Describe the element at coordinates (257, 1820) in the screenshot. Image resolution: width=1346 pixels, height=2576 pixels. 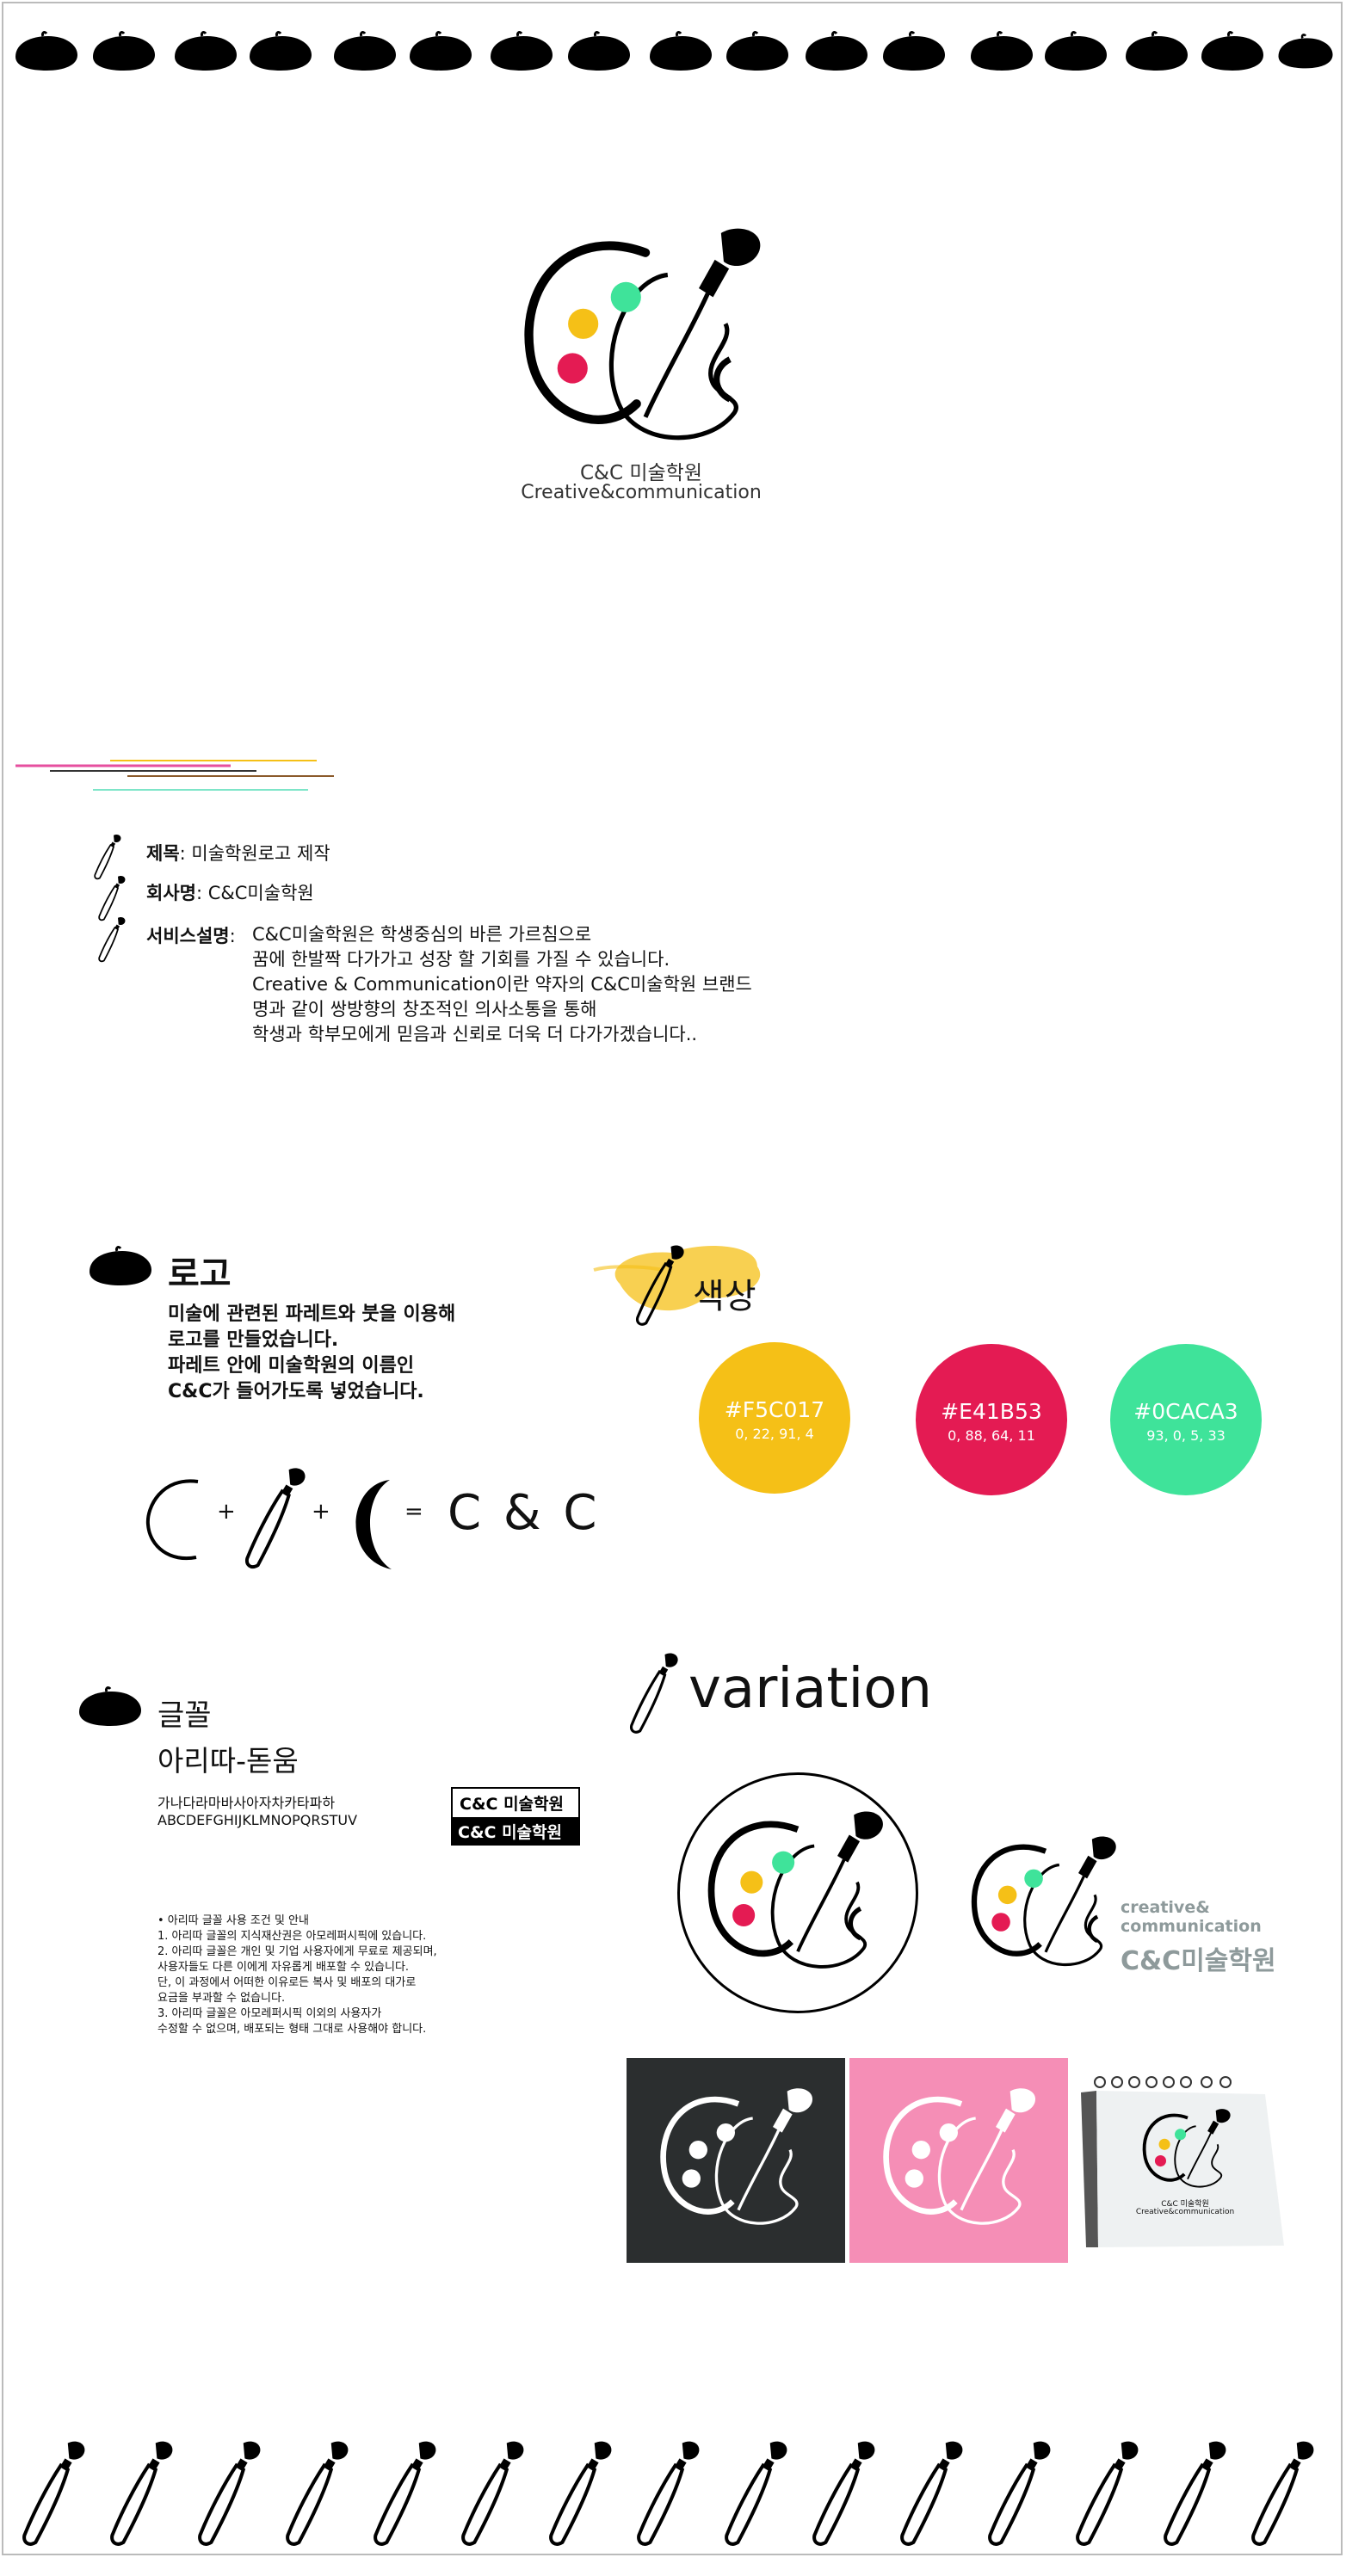
I see `font-sample-latin: ABCDEFGHIJKLMNOPQRSTUV` at that location.